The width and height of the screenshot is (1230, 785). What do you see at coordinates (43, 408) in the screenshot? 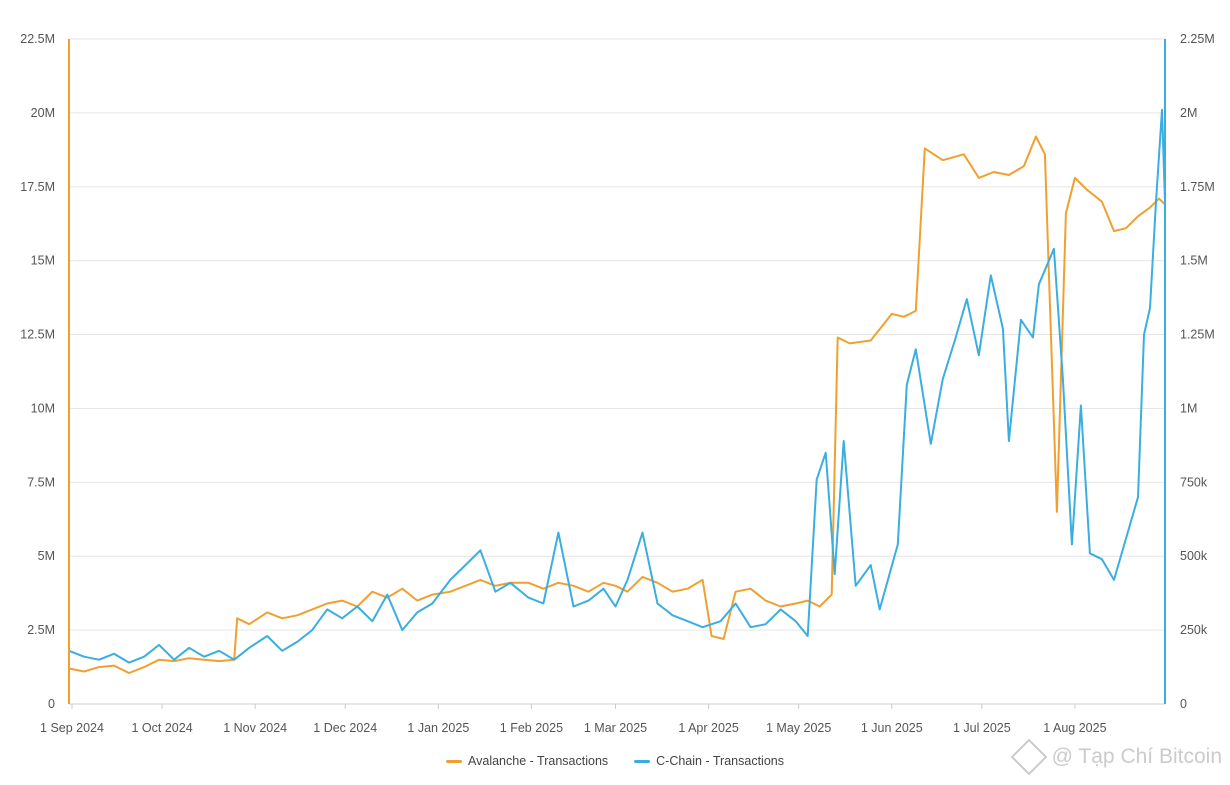
I see `left-tick-label: 10M` at bounding box center [43, 408].